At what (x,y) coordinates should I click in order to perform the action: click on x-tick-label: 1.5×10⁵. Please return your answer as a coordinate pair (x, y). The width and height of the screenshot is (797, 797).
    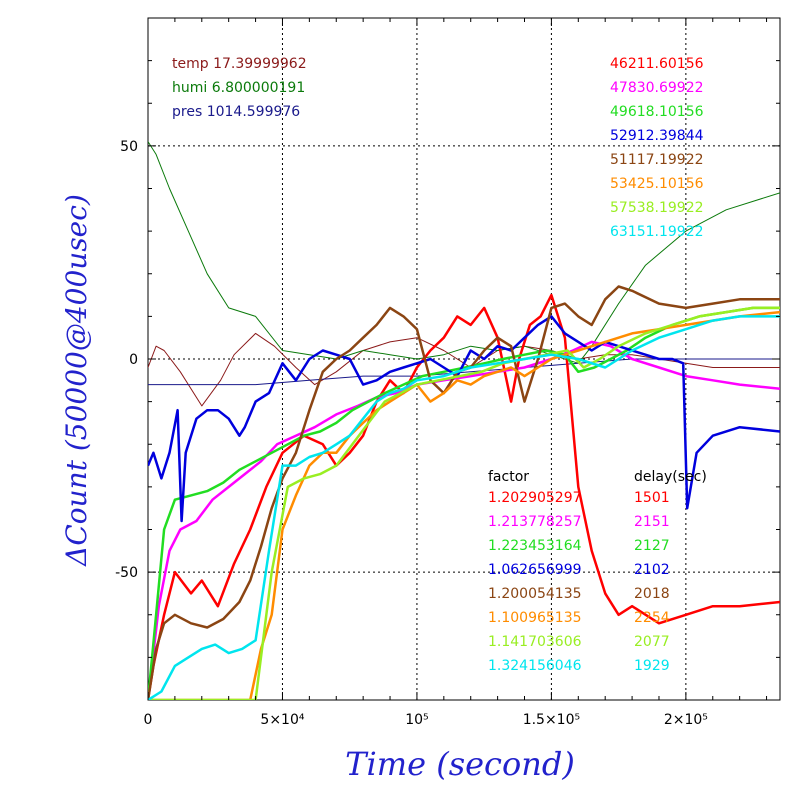
    Looking at the image, I should click on (551, 720).